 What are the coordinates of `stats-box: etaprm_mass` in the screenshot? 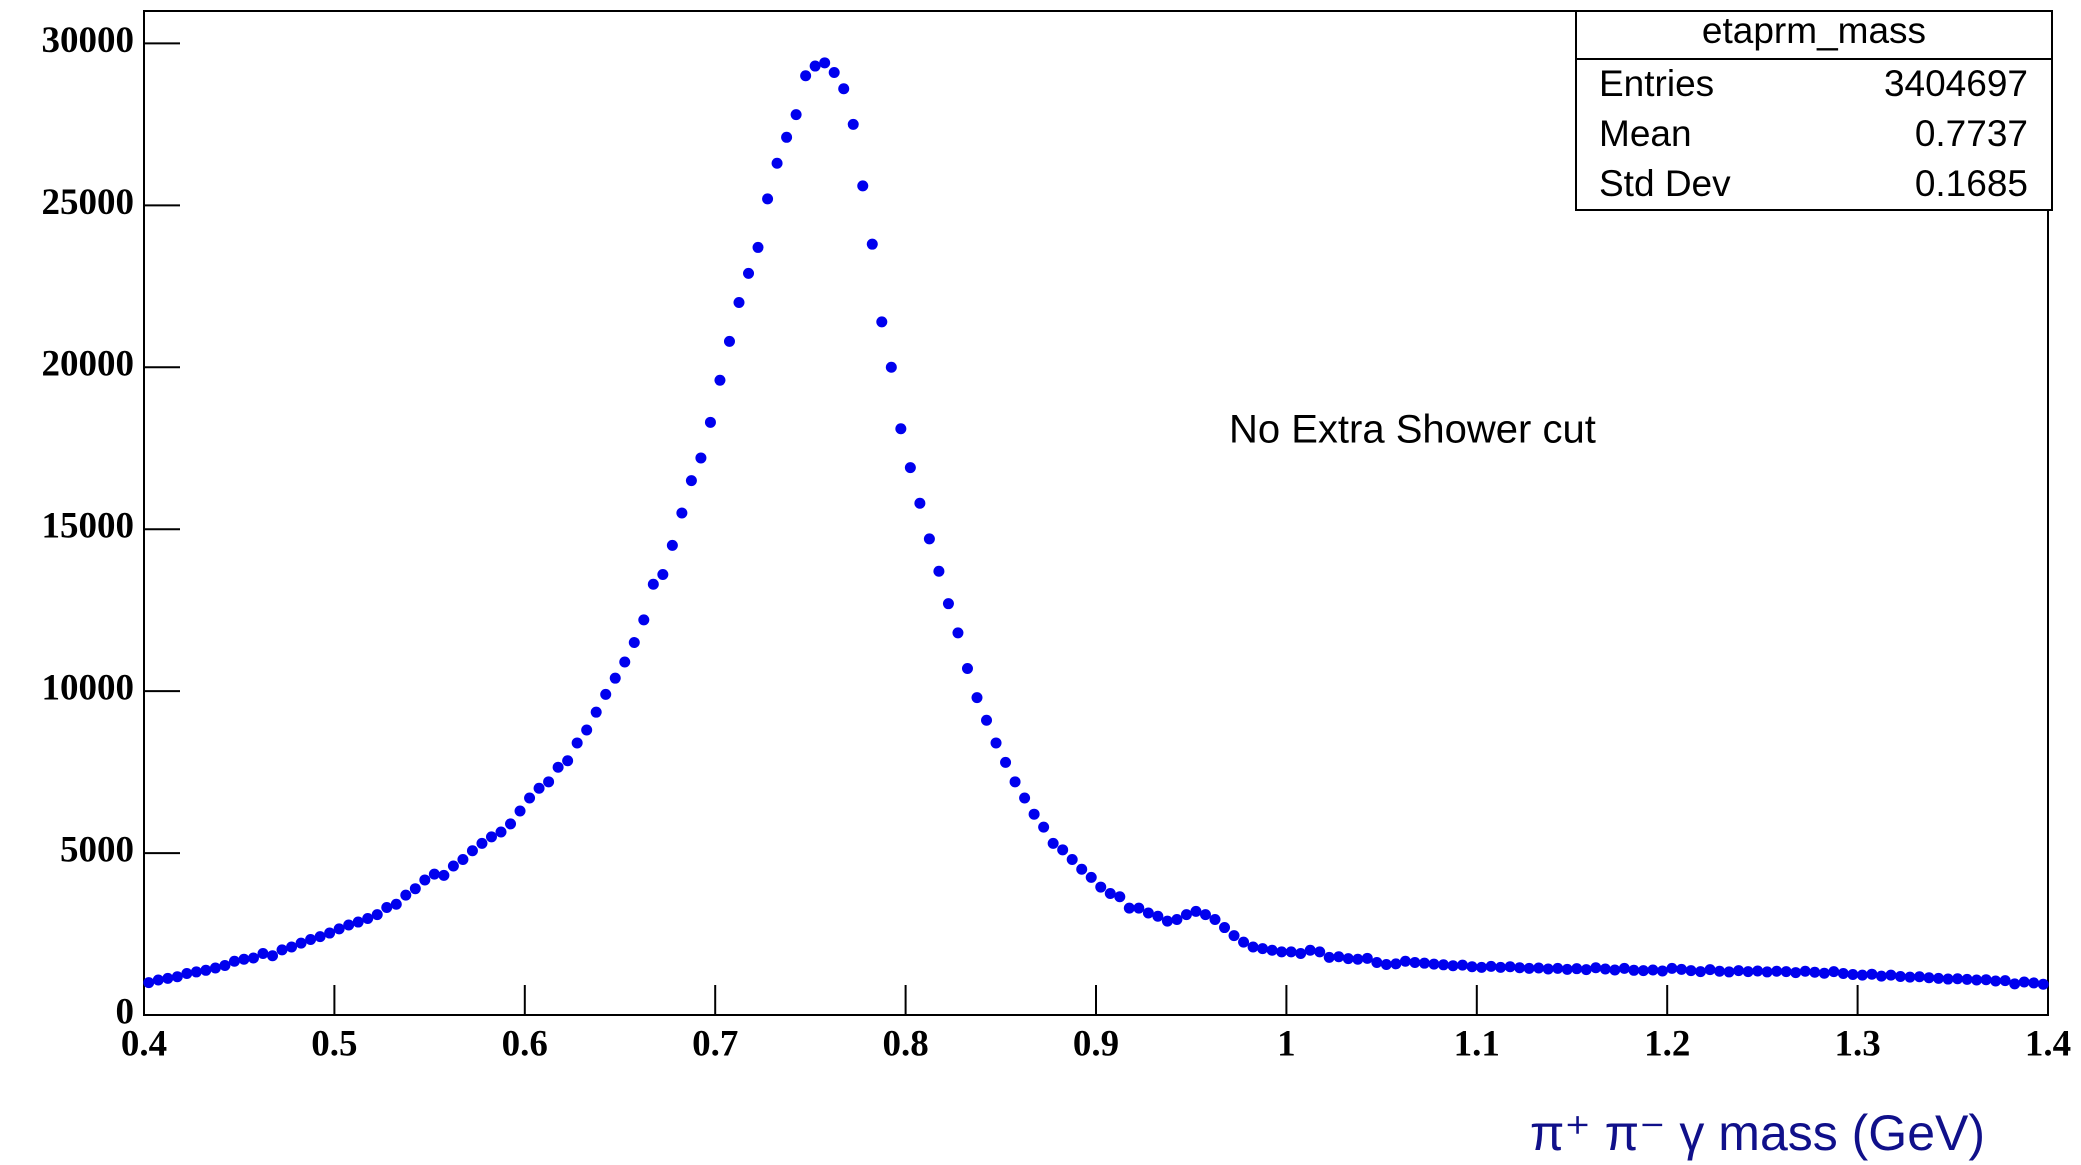 It's located at (1814, 110).